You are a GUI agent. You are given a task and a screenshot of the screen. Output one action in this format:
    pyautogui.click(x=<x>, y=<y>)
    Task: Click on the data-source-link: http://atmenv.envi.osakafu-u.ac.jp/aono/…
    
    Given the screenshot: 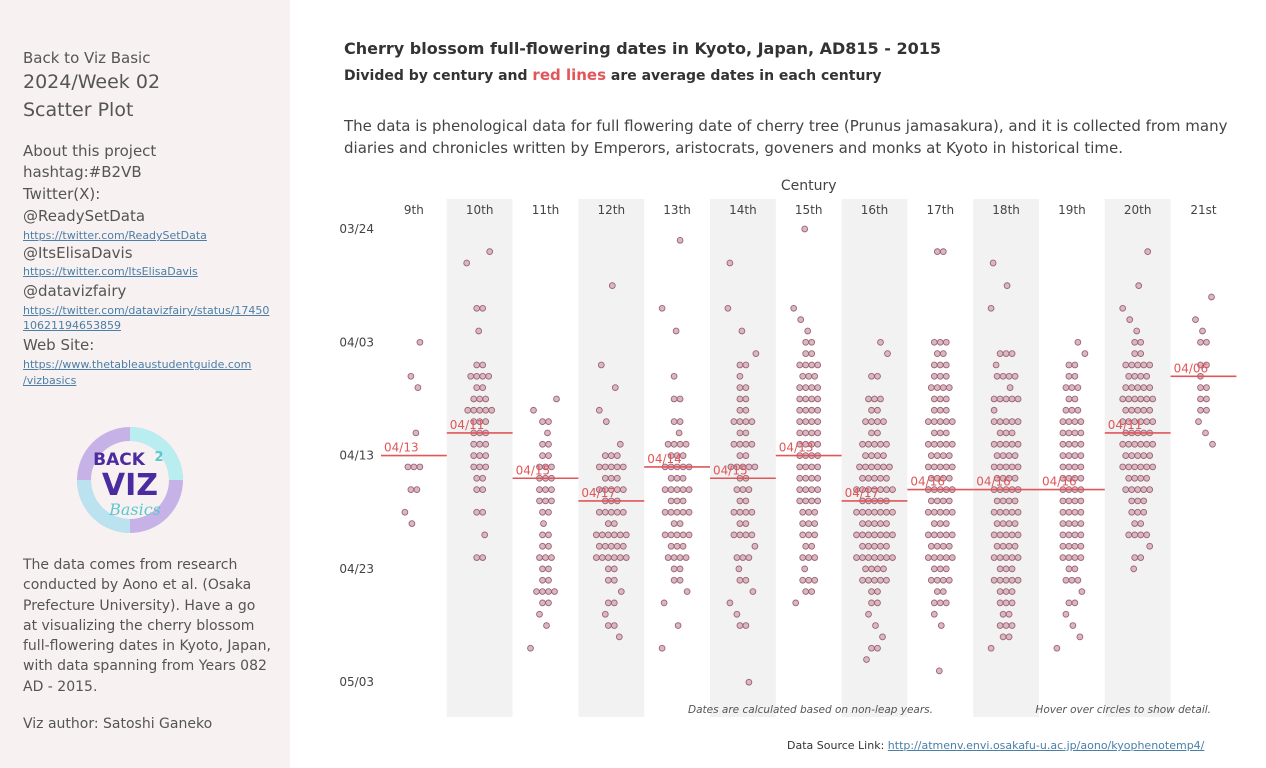 What is the action you would take?
    pyautogui.click(x=1046, y=745)
    